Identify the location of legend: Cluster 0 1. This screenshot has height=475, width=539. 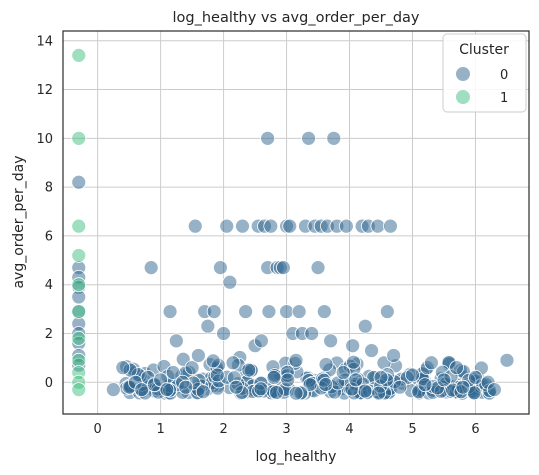
(484, 73).